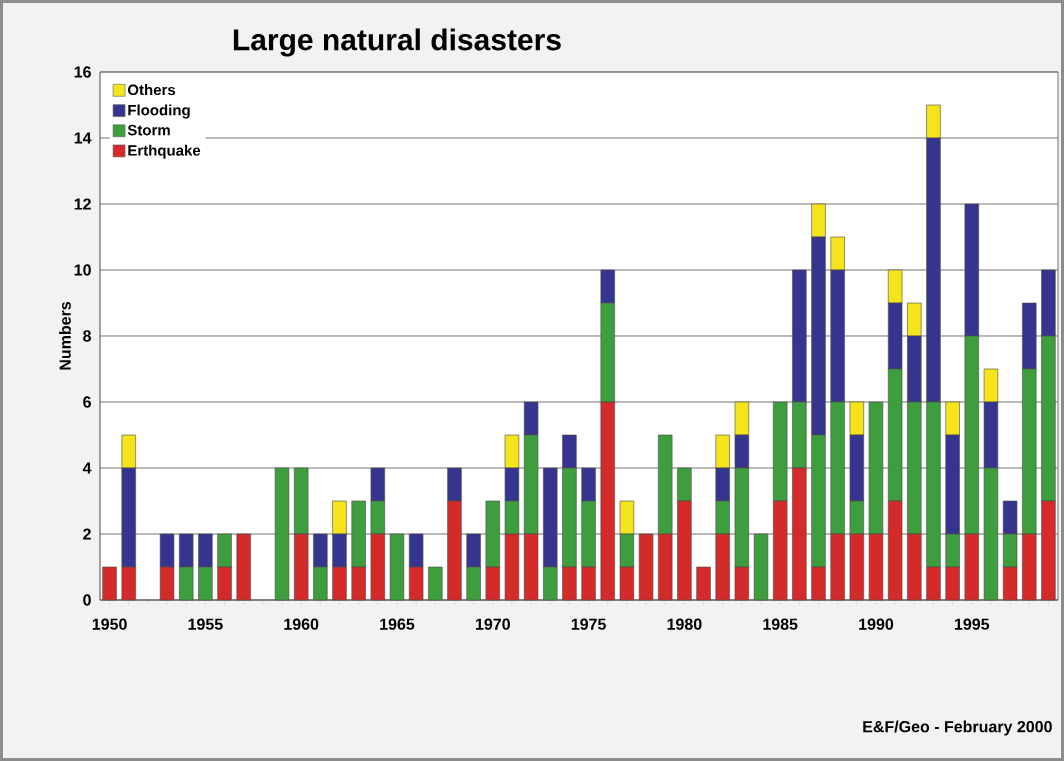 The image size is (1064, 761). Describe the element at coordinates (397, 624) in the screenshot. I see `x-tick-label: 1965` at that location.